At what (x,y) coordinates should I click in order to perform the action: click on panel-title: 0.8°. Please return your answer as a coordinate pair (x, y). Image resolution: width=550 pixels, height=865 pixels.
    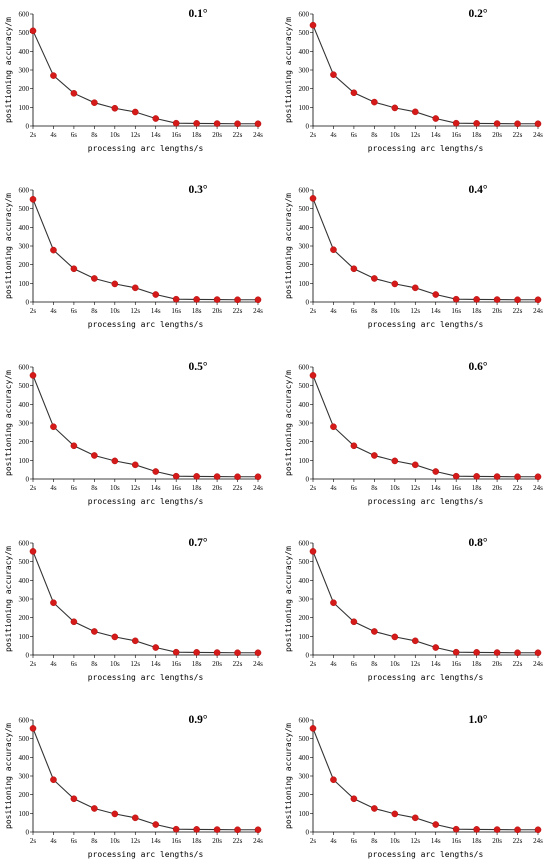
    Looking at the image, I should click on (478, 543).